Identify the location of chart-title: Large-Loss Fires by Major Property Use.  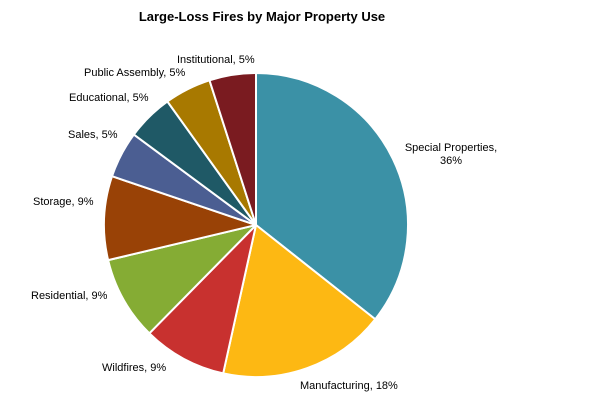
(262, 16).